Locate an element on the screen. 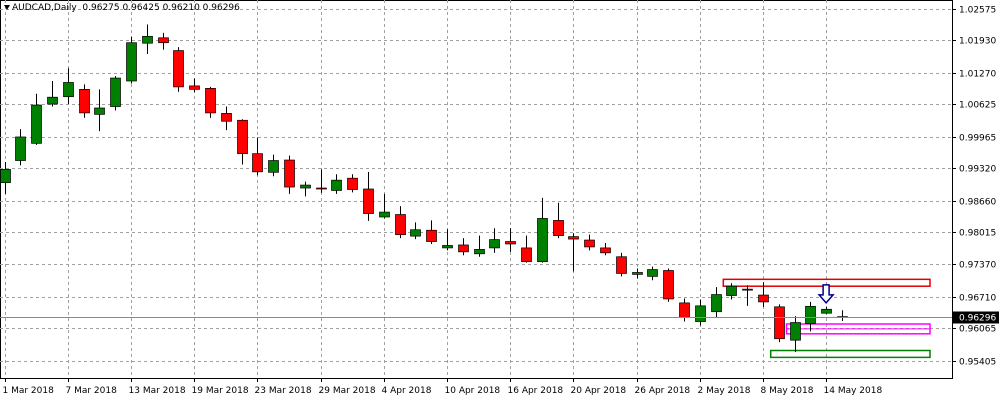  x-tick-label: 10 Apr 2018 is located at coordinates (473, 391).